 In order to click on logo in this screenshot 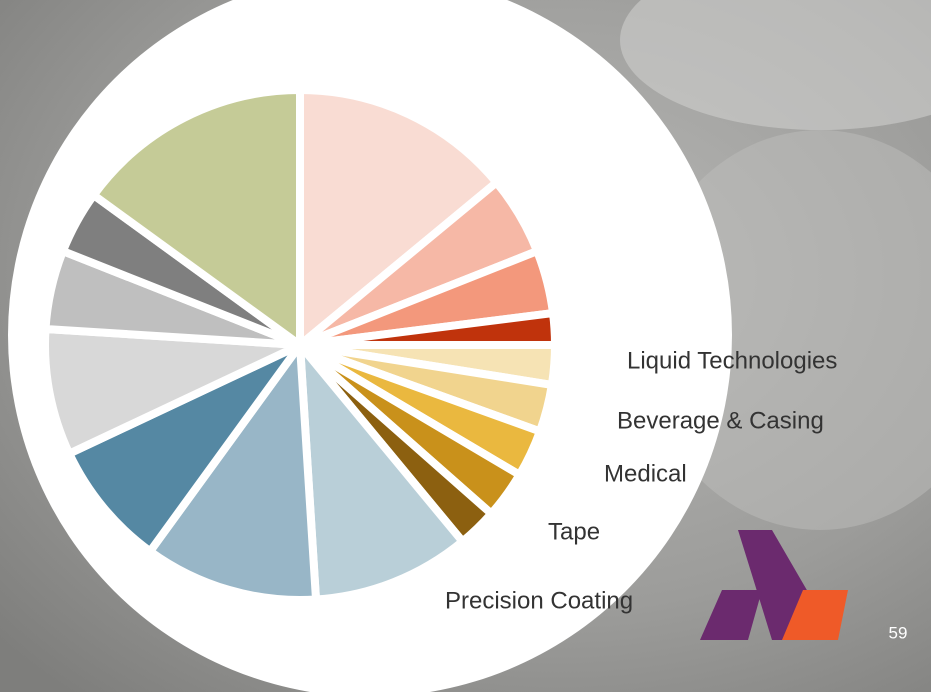, I will do `click(774, 585)`.